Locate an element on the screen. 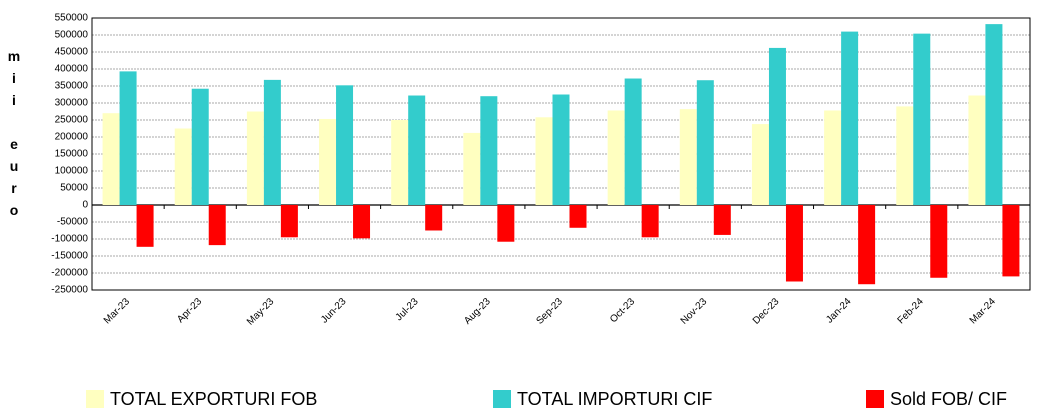 The width and height of the screenshot is (1037, 411). y-tick-label: 350000 is located at coordinates (72, 86).